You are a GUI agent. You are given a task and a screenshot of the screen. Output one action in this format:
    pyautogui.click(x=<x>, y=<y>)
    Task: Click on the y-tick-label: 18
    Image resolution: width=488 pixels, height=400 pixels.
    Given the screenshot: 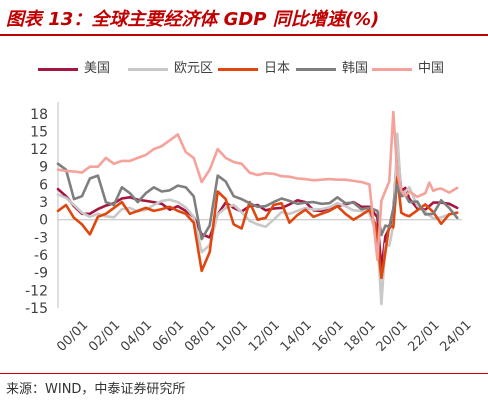 What is the action you would take?
    pyautogui.click(x=39, y=115)
    